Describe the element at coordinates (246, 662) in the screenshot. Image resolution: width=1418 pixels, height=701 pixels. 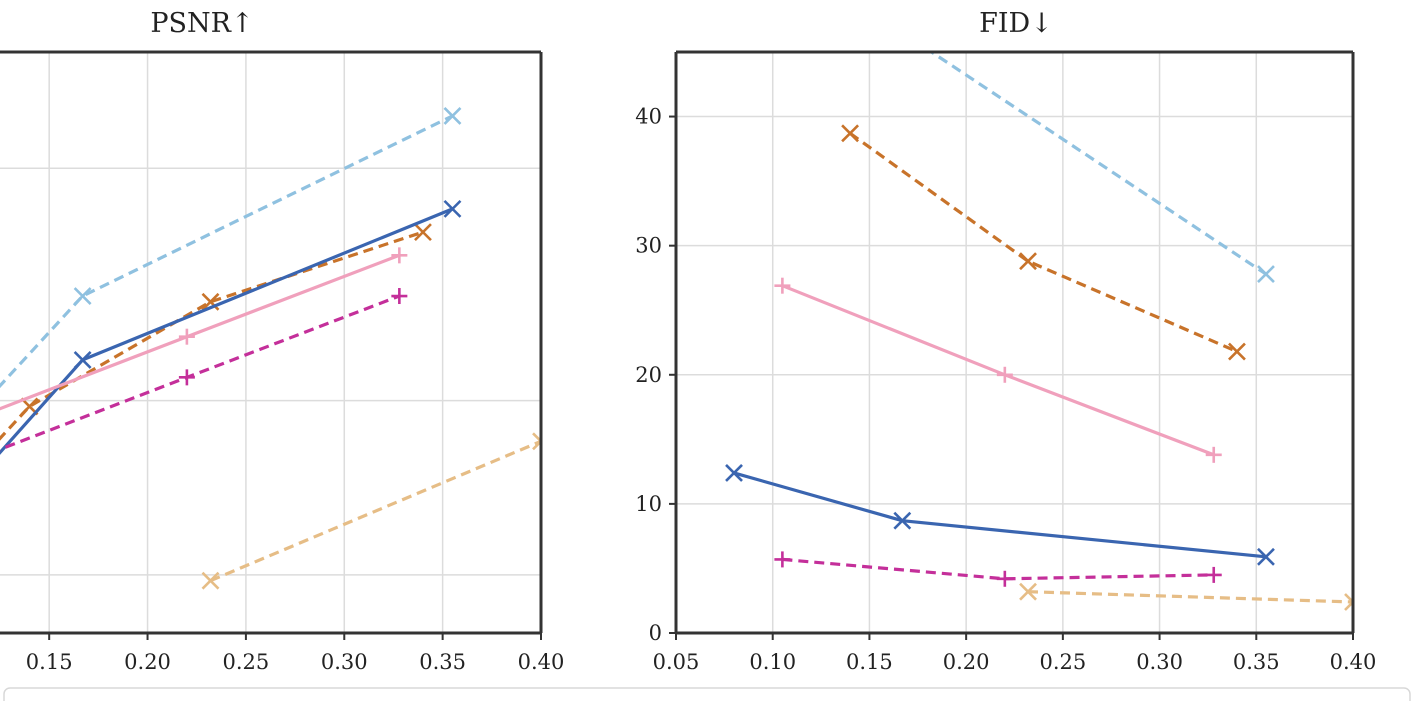
I see `psnr-x-tick-label: 0.25` at that location.